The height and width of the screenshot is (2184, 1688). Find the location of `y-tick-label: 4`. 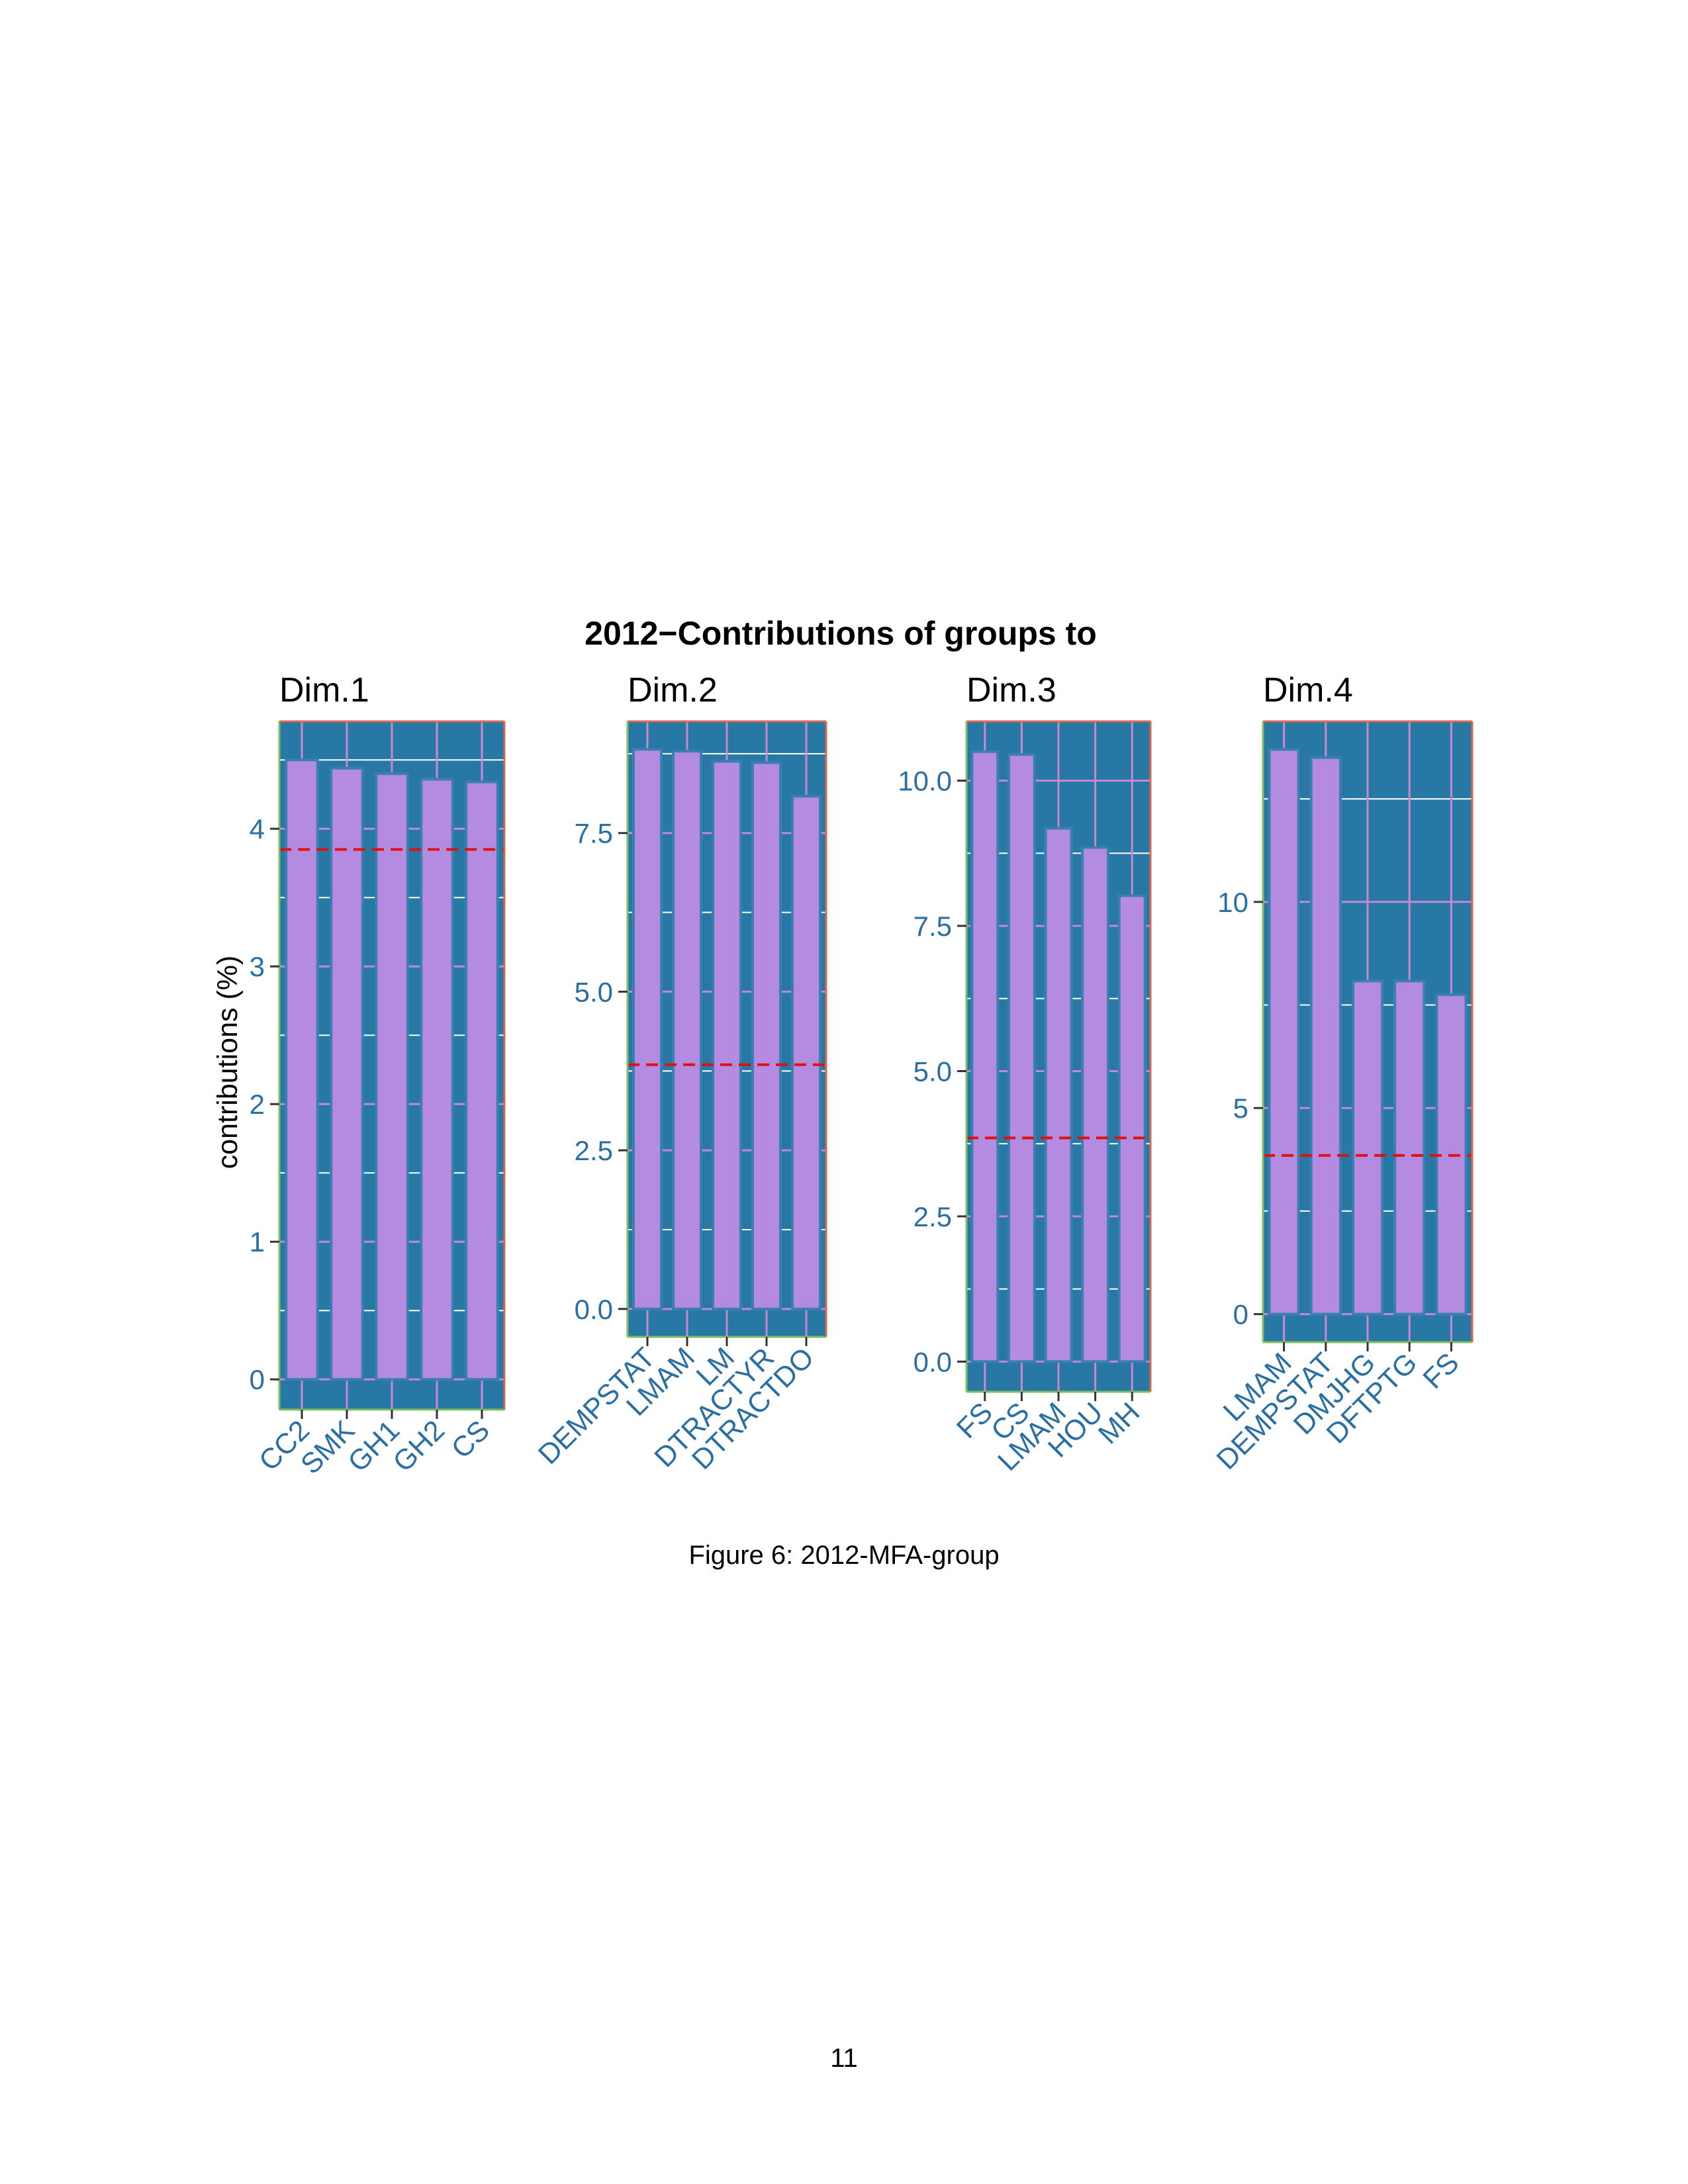

y-tick-label: 4 is located at coordinates (257, 829).